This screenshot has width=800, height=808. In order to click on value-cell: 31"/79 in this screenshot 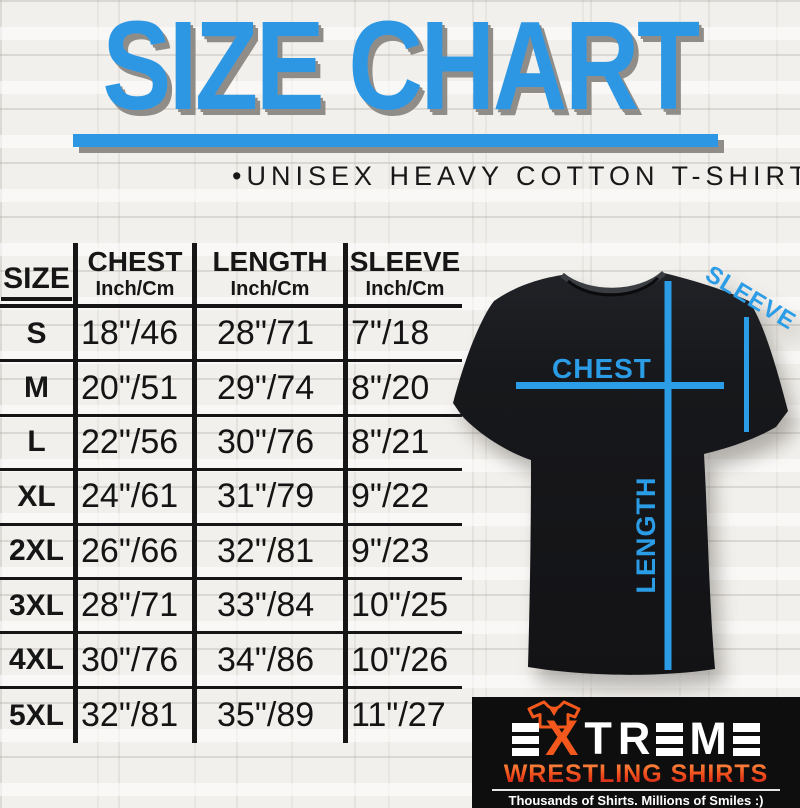, I will do `click(272, 498)`.